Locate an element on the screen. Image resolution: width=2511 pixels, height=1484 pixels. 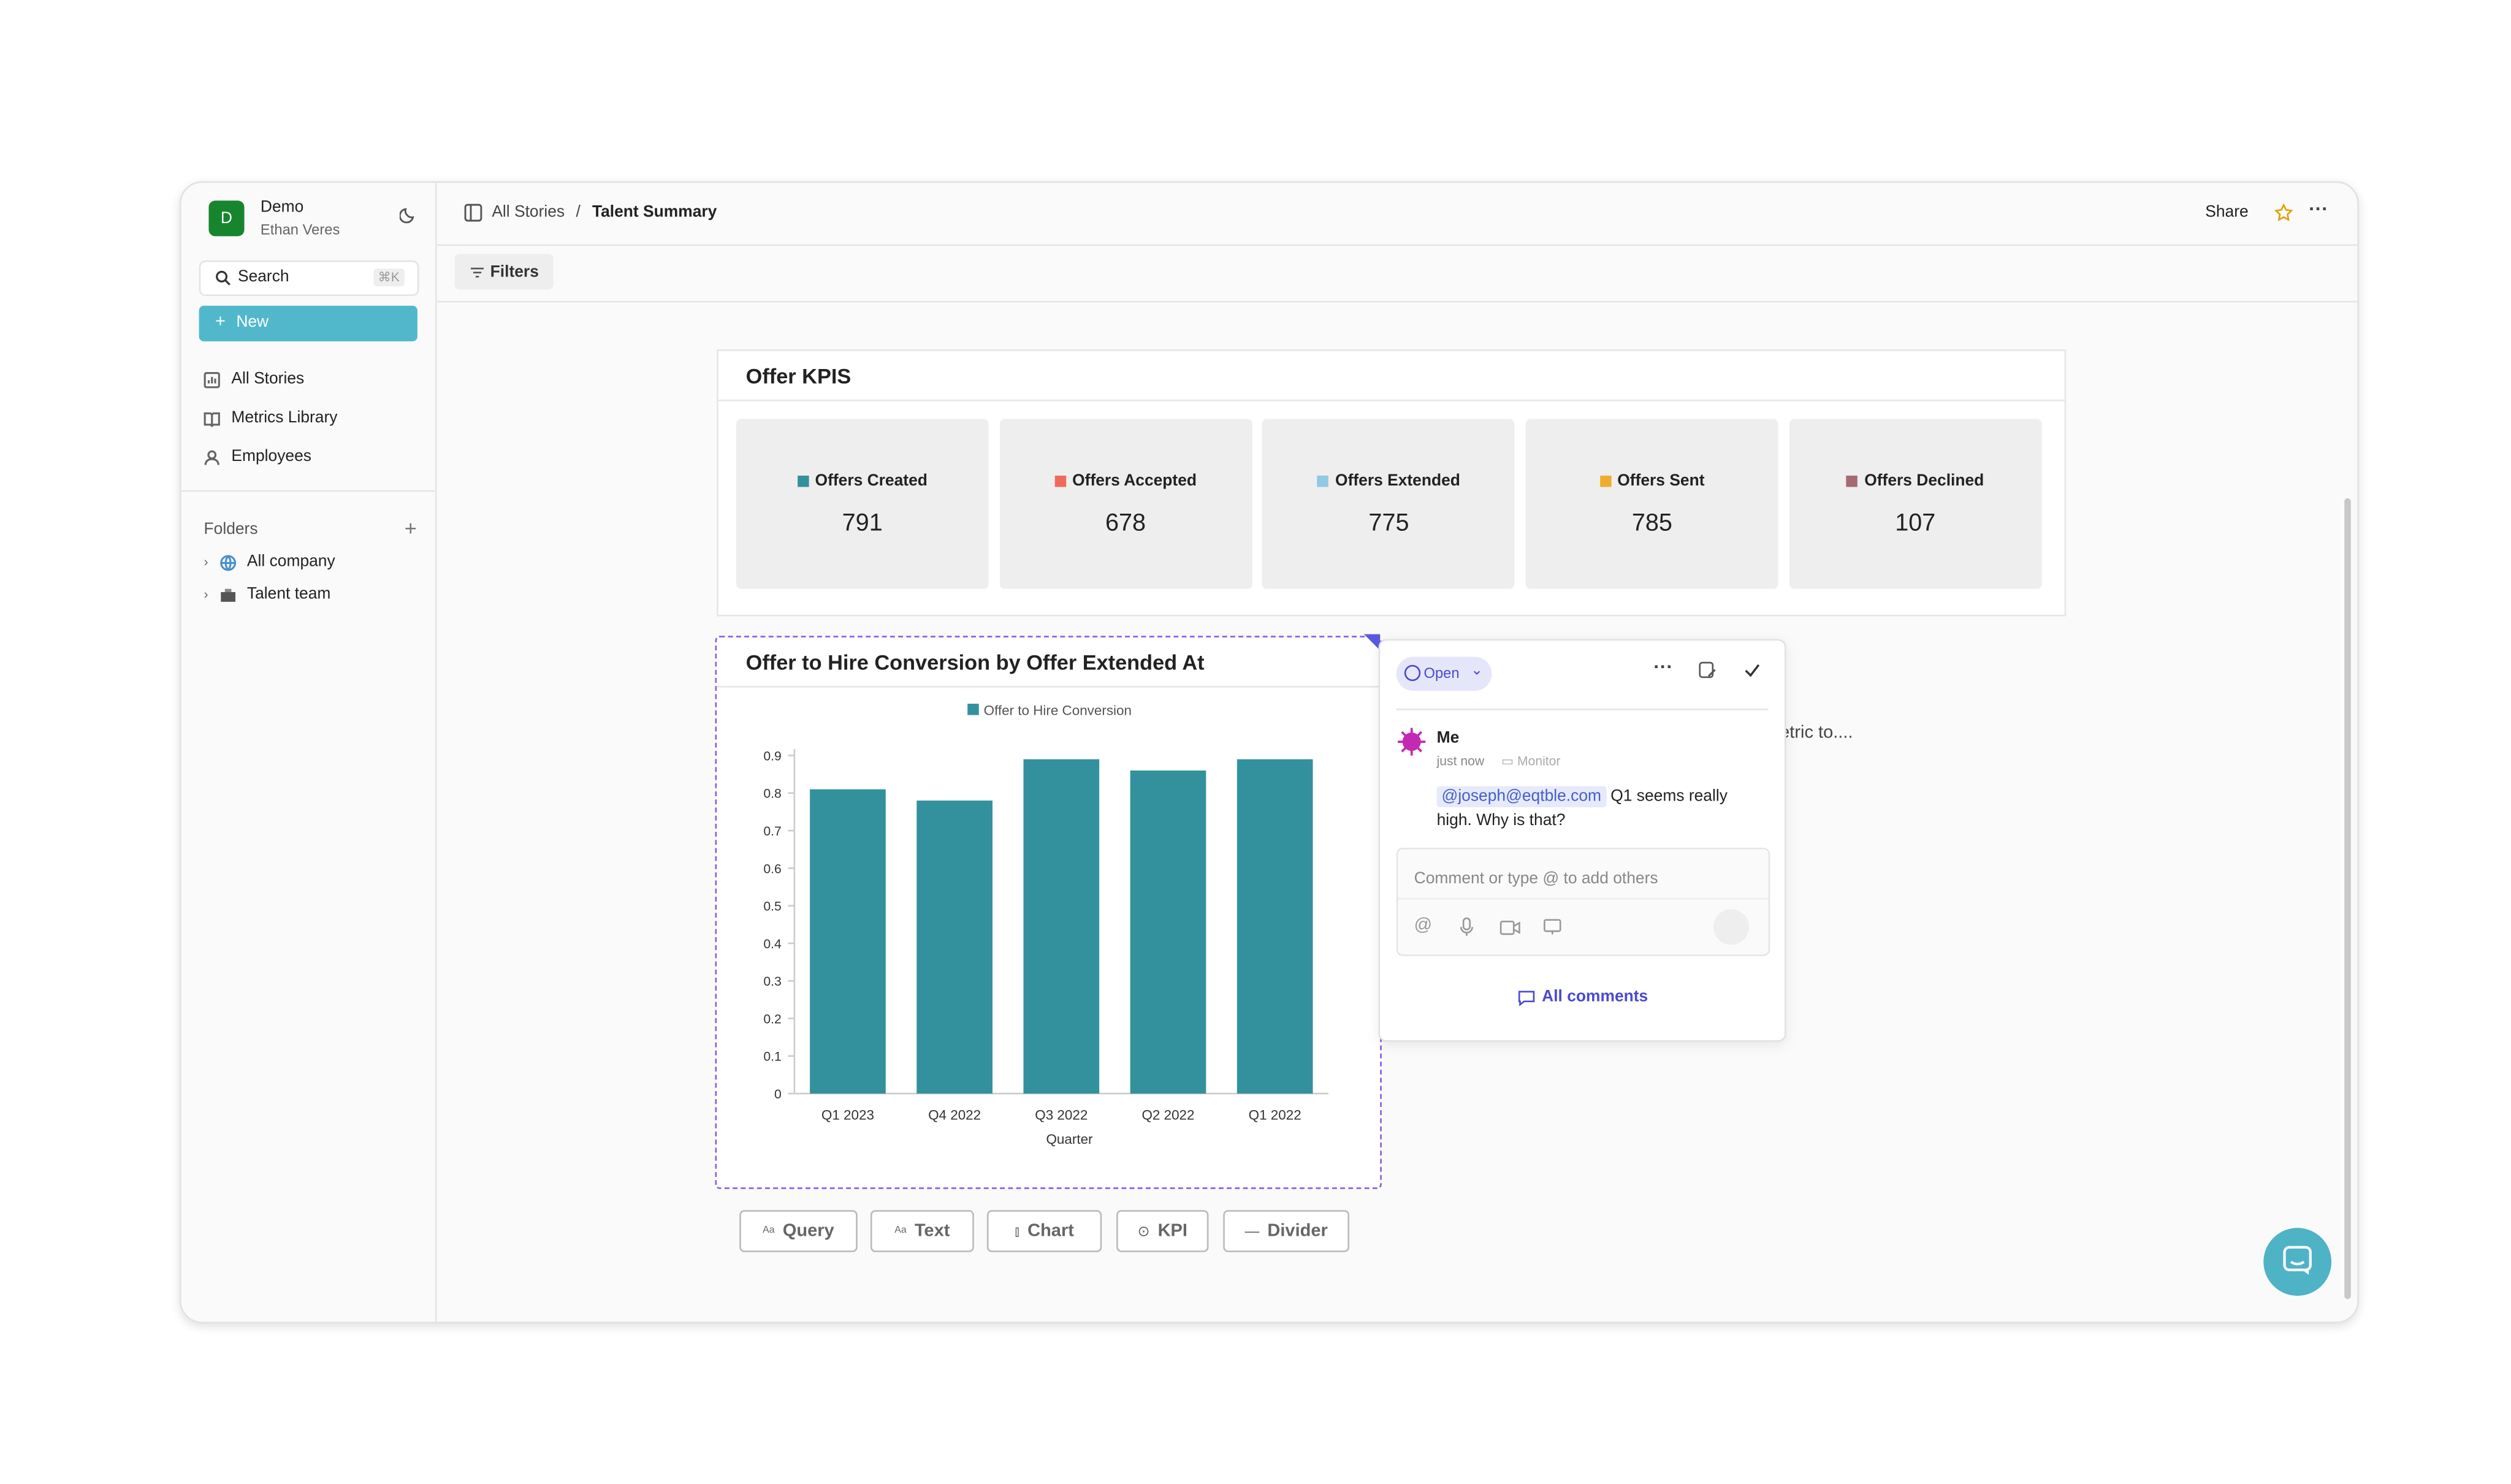
nav-label: All Stories is located at coordinates (268, 379).